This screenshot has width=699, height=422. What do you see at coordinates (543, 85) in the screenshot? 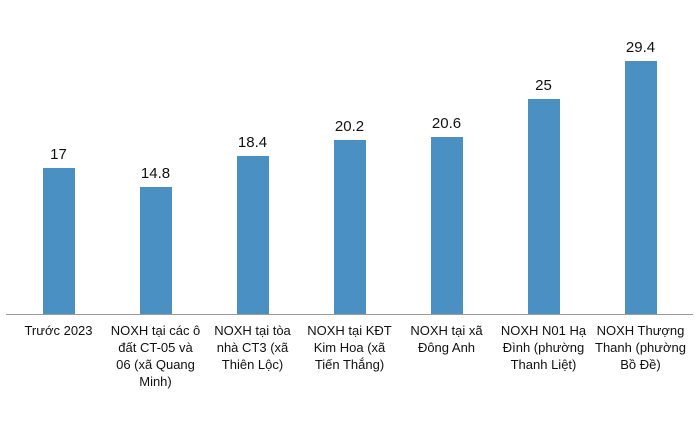
I see `bar-value-label: 25` at bounding box center [543, 85].